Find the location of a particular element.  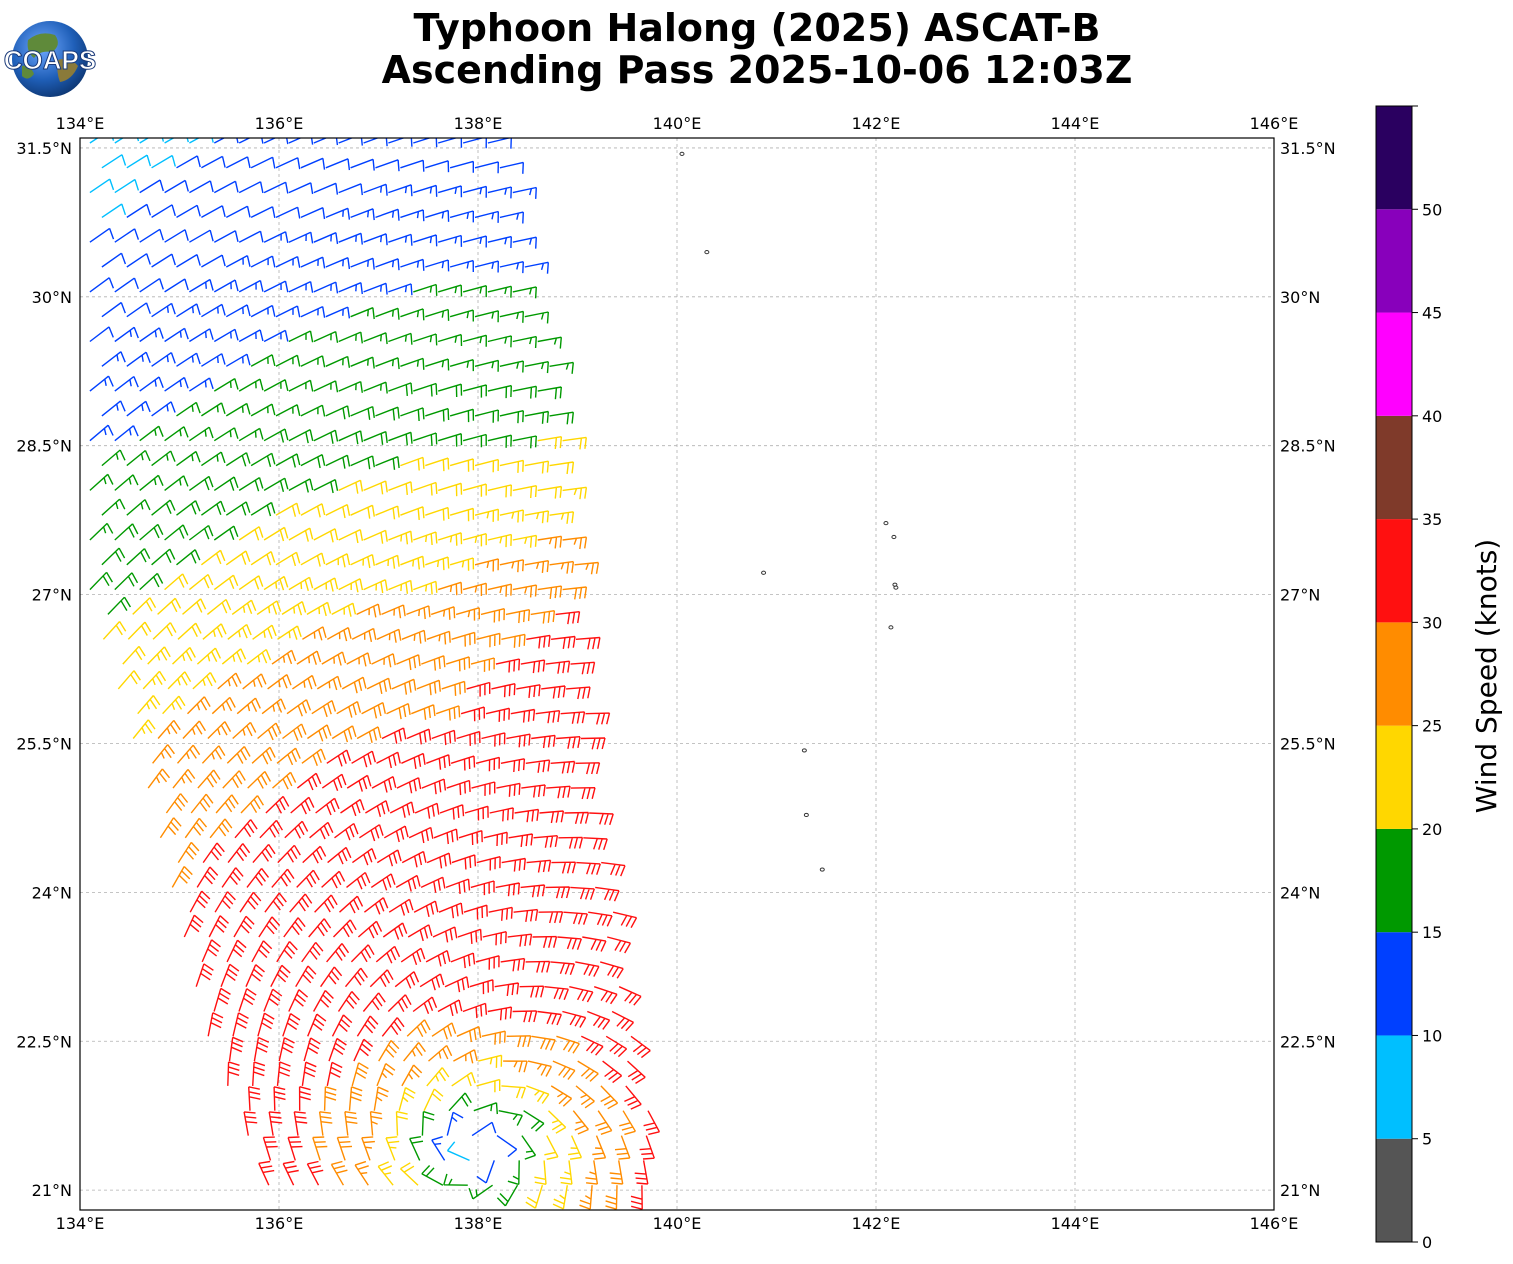

lon-tick-label: 142°E is located at coordinates (876, 1223).